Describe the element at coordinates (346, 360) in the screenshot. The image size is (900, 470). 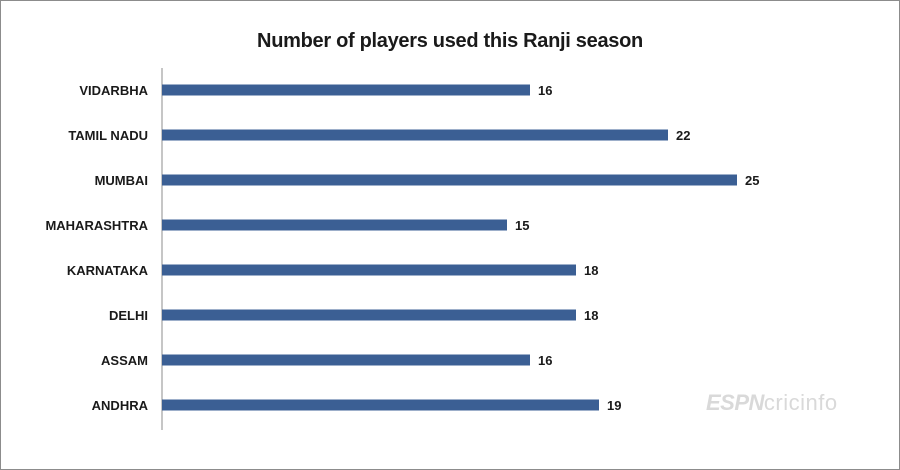
I see `bar-assam` at that location.